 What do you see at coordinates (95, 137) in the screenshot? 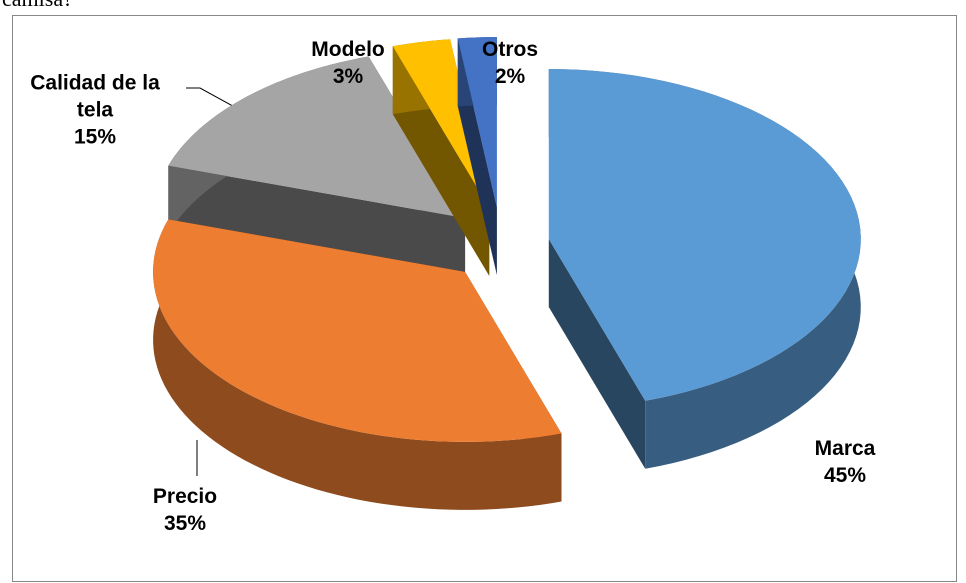
I see `value-label: 15%` at bounding box center [95, 137].